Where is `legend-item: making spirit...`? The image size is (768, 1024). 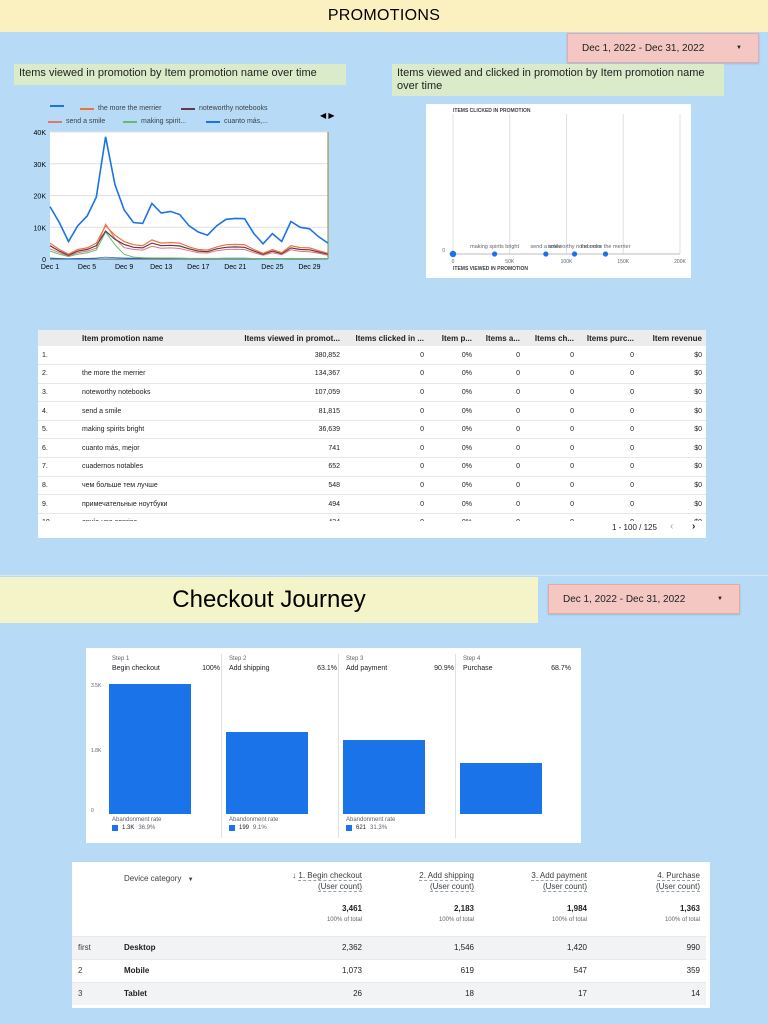 legend-item: making spirit... is located at coordinates (154, 121).